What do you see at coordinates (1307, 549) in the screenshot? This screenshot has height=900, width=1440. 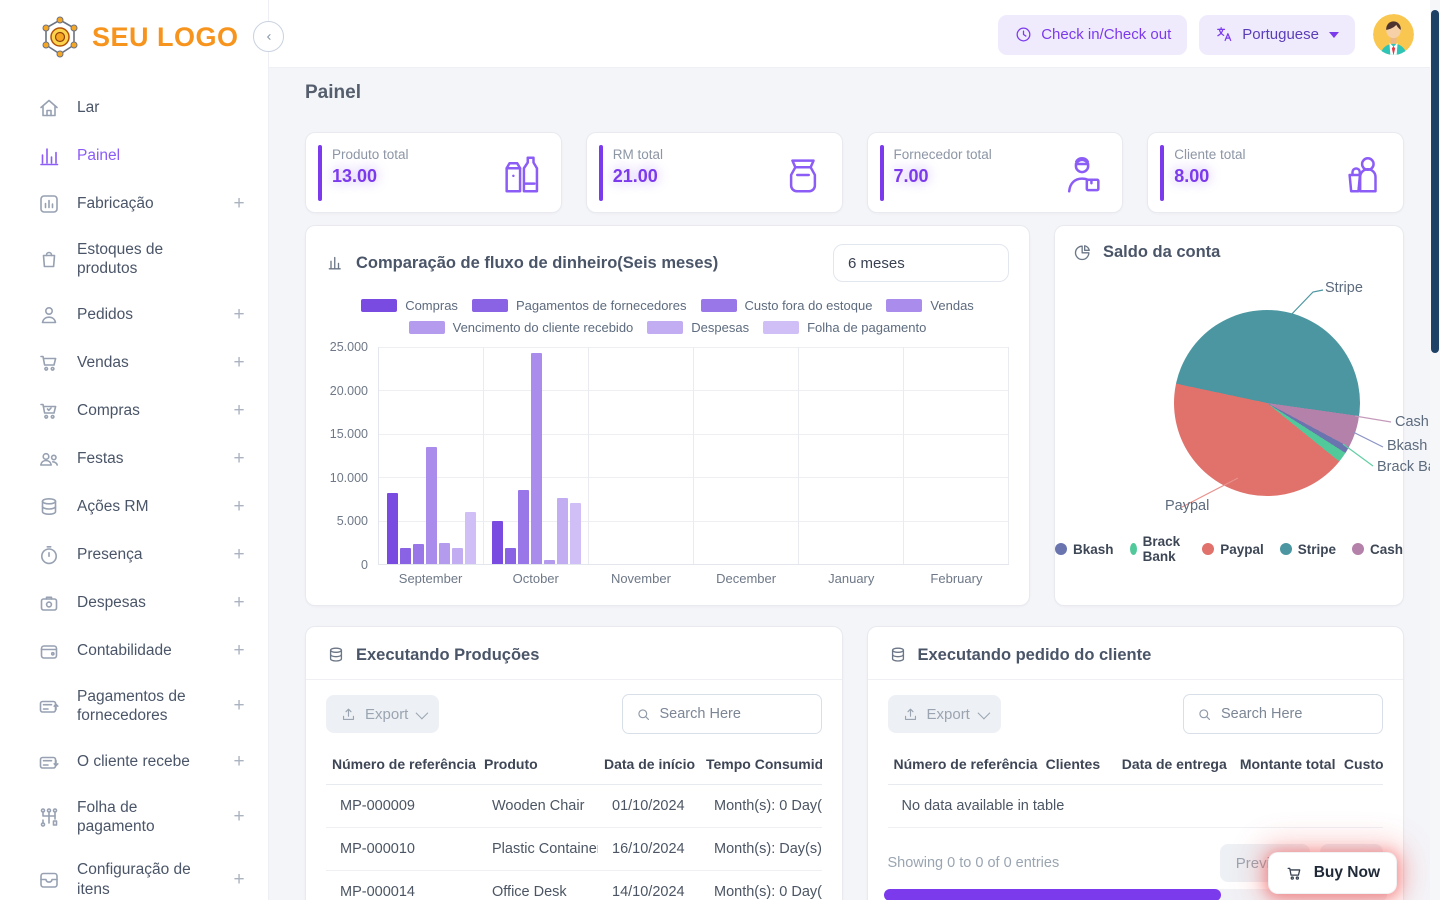 I see `pie-legend-item: Stripe` at bounding box center [1307, 549].